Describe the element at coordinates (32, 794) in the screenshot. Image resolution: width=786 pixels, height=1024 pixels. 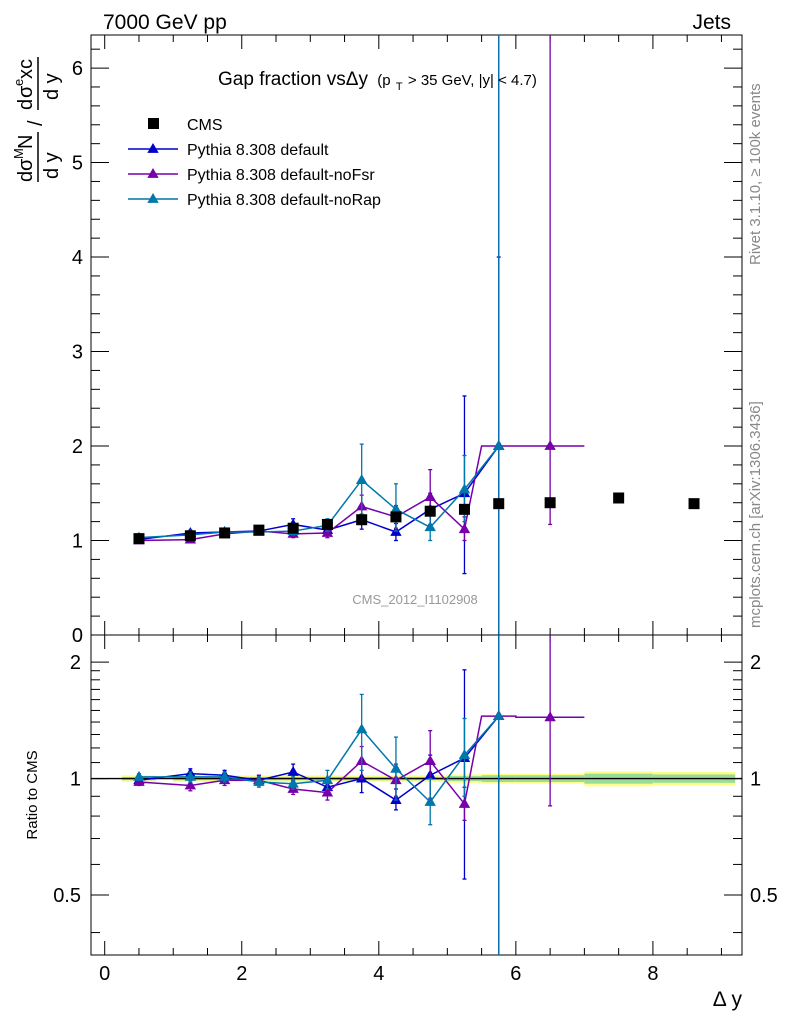
I see `ratio-ylabel: Ratio to CMS` at that location.